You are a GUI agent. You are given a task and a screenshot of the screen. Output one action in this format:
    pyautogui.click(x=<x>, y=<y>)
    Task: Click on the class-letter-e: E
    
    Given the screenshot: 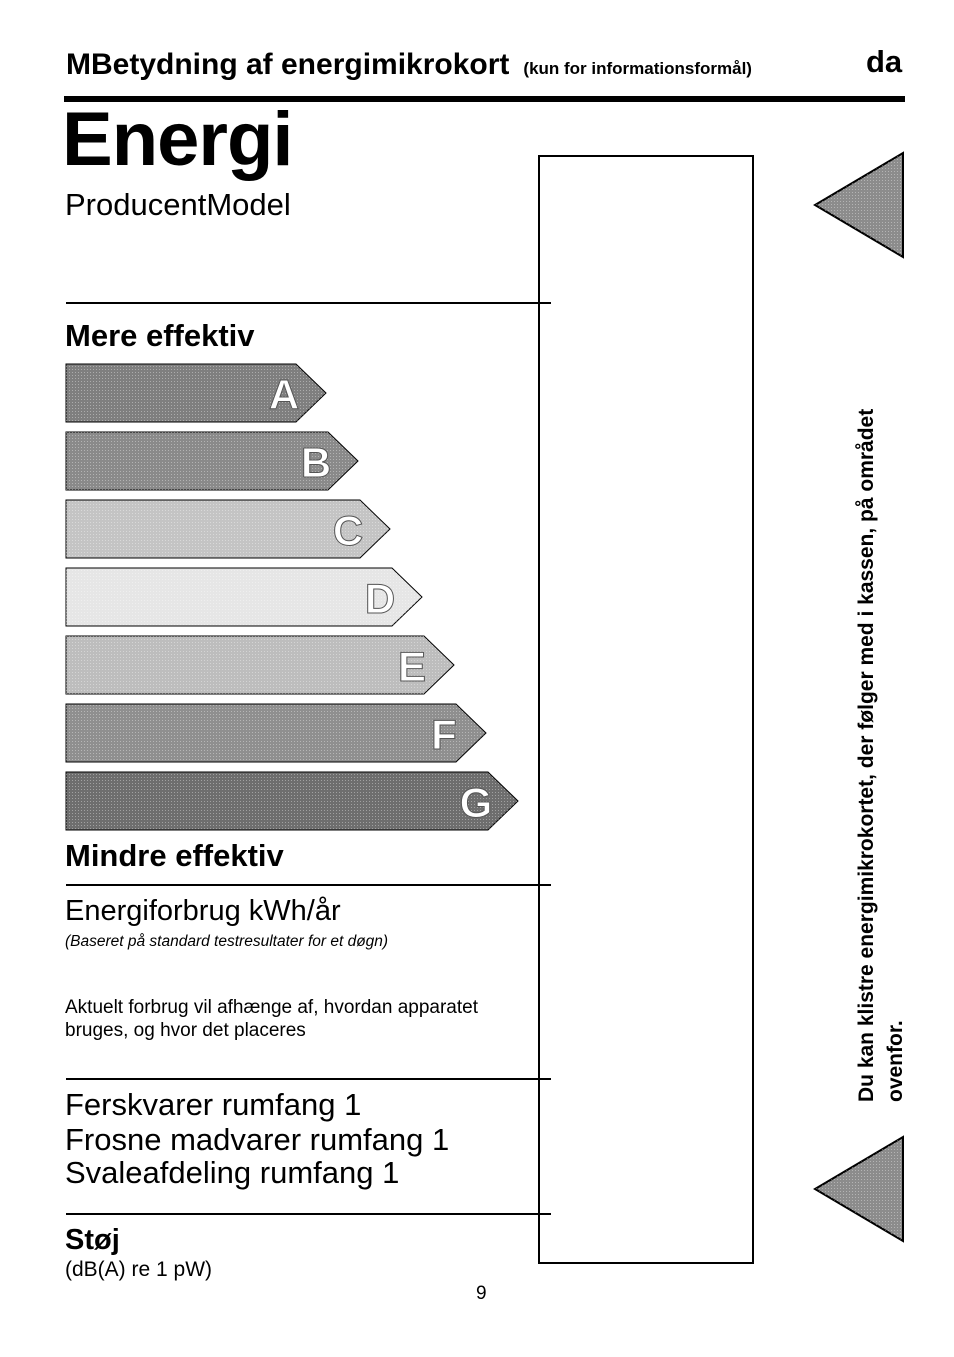 What is the action you would take?
    pyautogui.click(x=412, y=666)
    